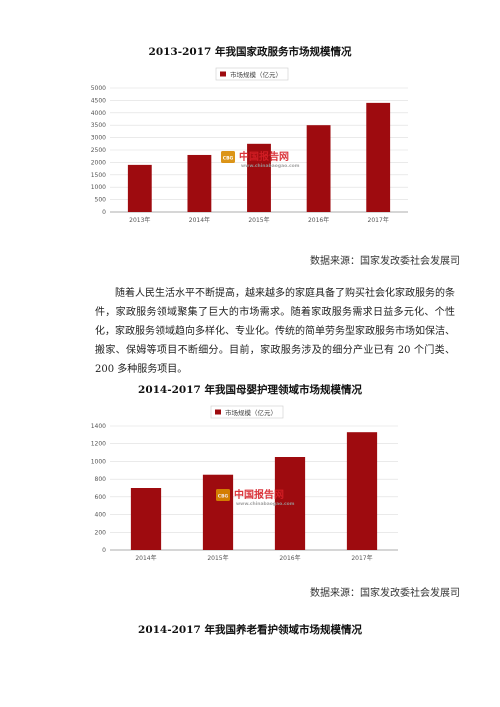 This screenshot has width=500, height=707. What do you see at coordinates (98, 162) in the screenshot?
I see `y-tick-label: 2000` at bounding box center [98, 162].